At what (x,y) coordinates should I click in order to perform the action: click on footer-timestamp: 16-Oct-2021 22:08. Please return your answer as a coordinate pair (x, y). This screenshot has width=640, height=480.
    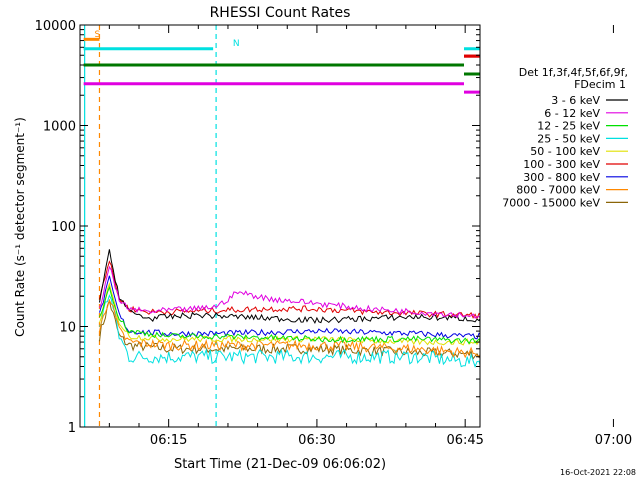
    Looking at the image, I should click on (598, 472).